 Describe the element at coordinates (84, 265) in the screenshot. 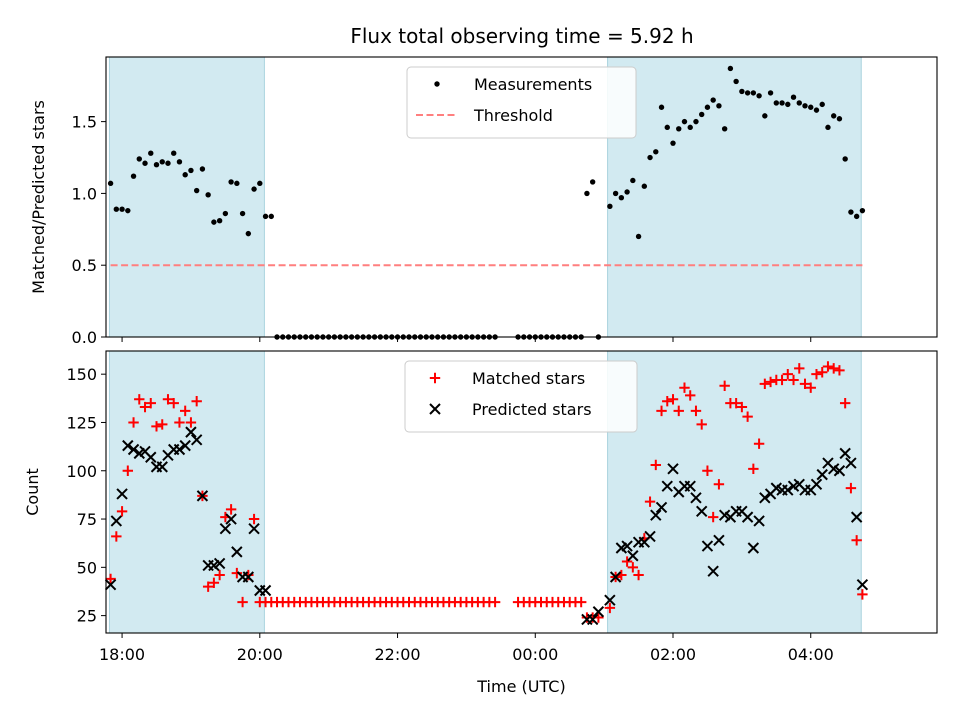

I see `y-tick-label: 0.5` at that location.